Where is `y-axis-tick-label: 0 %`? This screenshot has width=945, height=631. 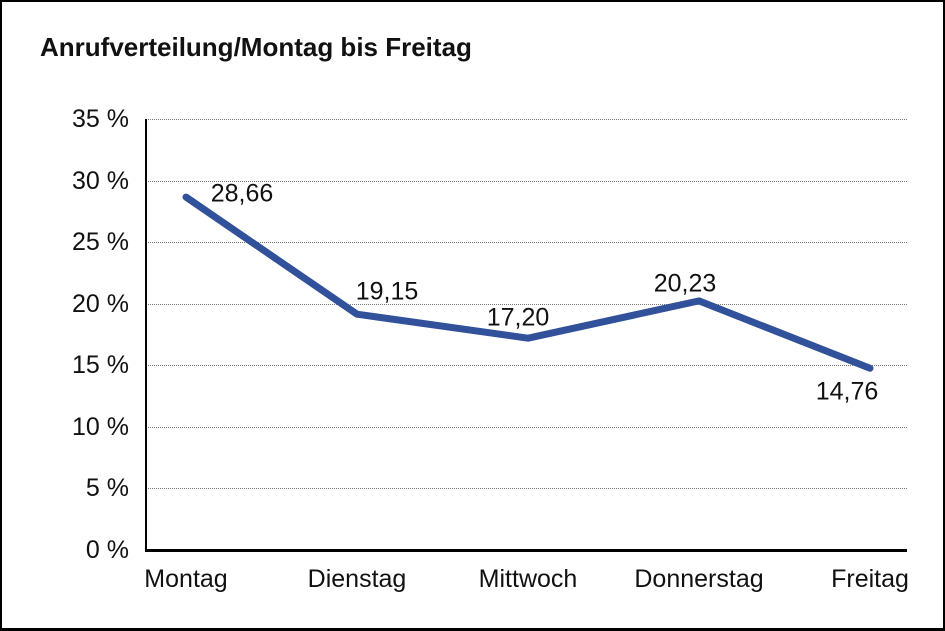
y-axis-tick-label: 0 % is located at coordinates (107, 550).